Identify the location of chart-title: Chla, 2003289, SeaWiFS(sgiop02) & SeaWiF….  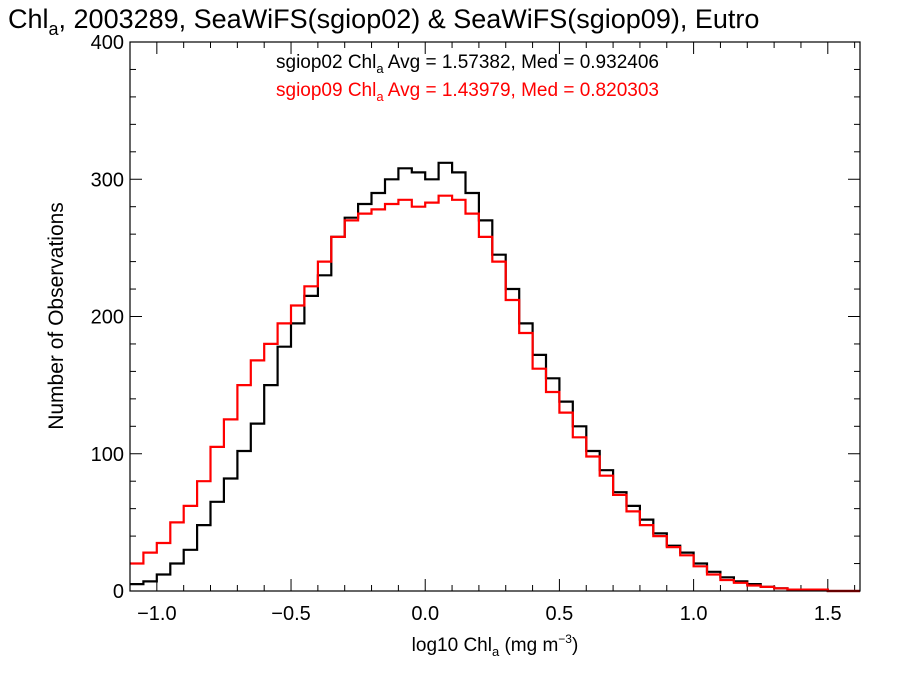
(383, 21).